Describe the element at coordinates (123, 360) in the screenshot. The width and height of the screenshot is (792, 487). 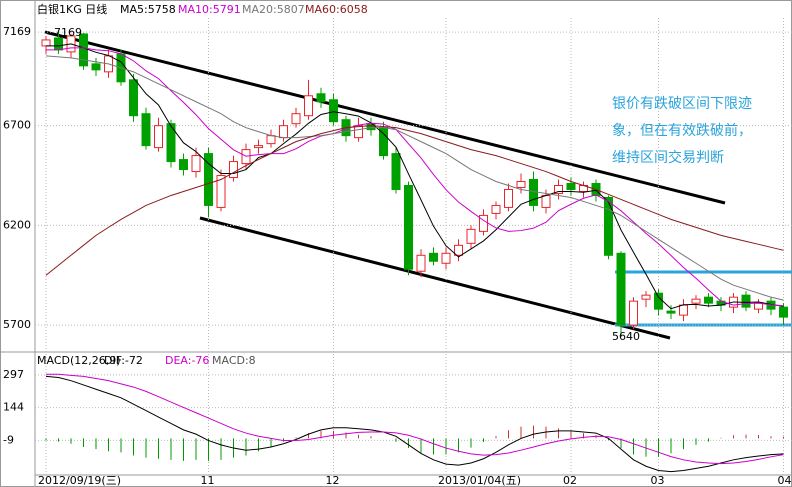
I see `legend-entry: DIF:-72` at that location.